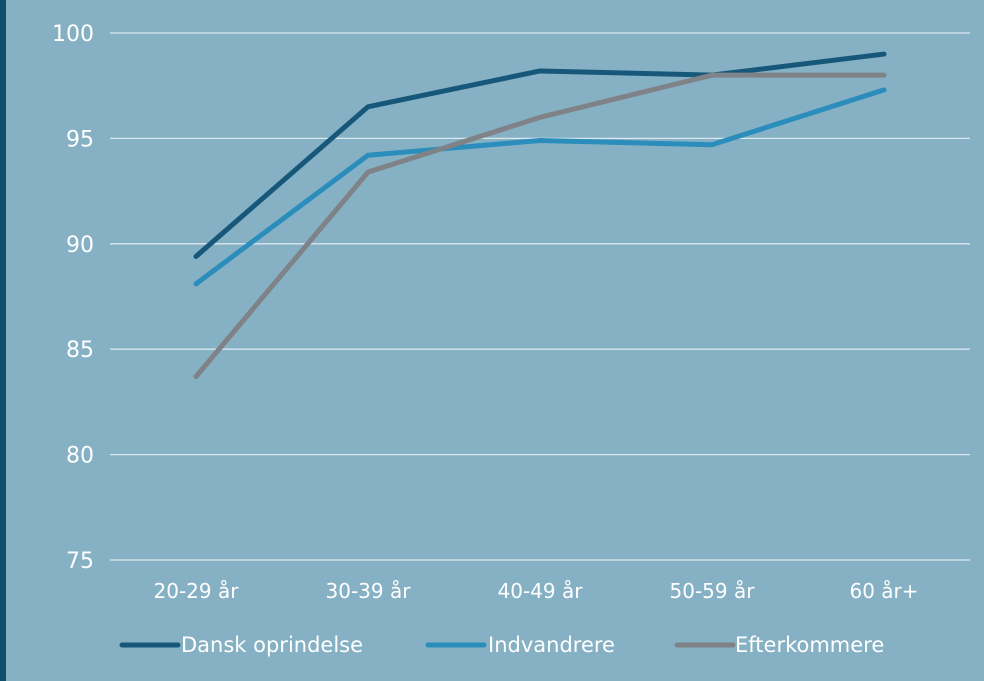  What do you see at coordinates (197, 591) in the screenshot?
I see `x-tick-label: 20-29 år` at bounding box center [197, 591].